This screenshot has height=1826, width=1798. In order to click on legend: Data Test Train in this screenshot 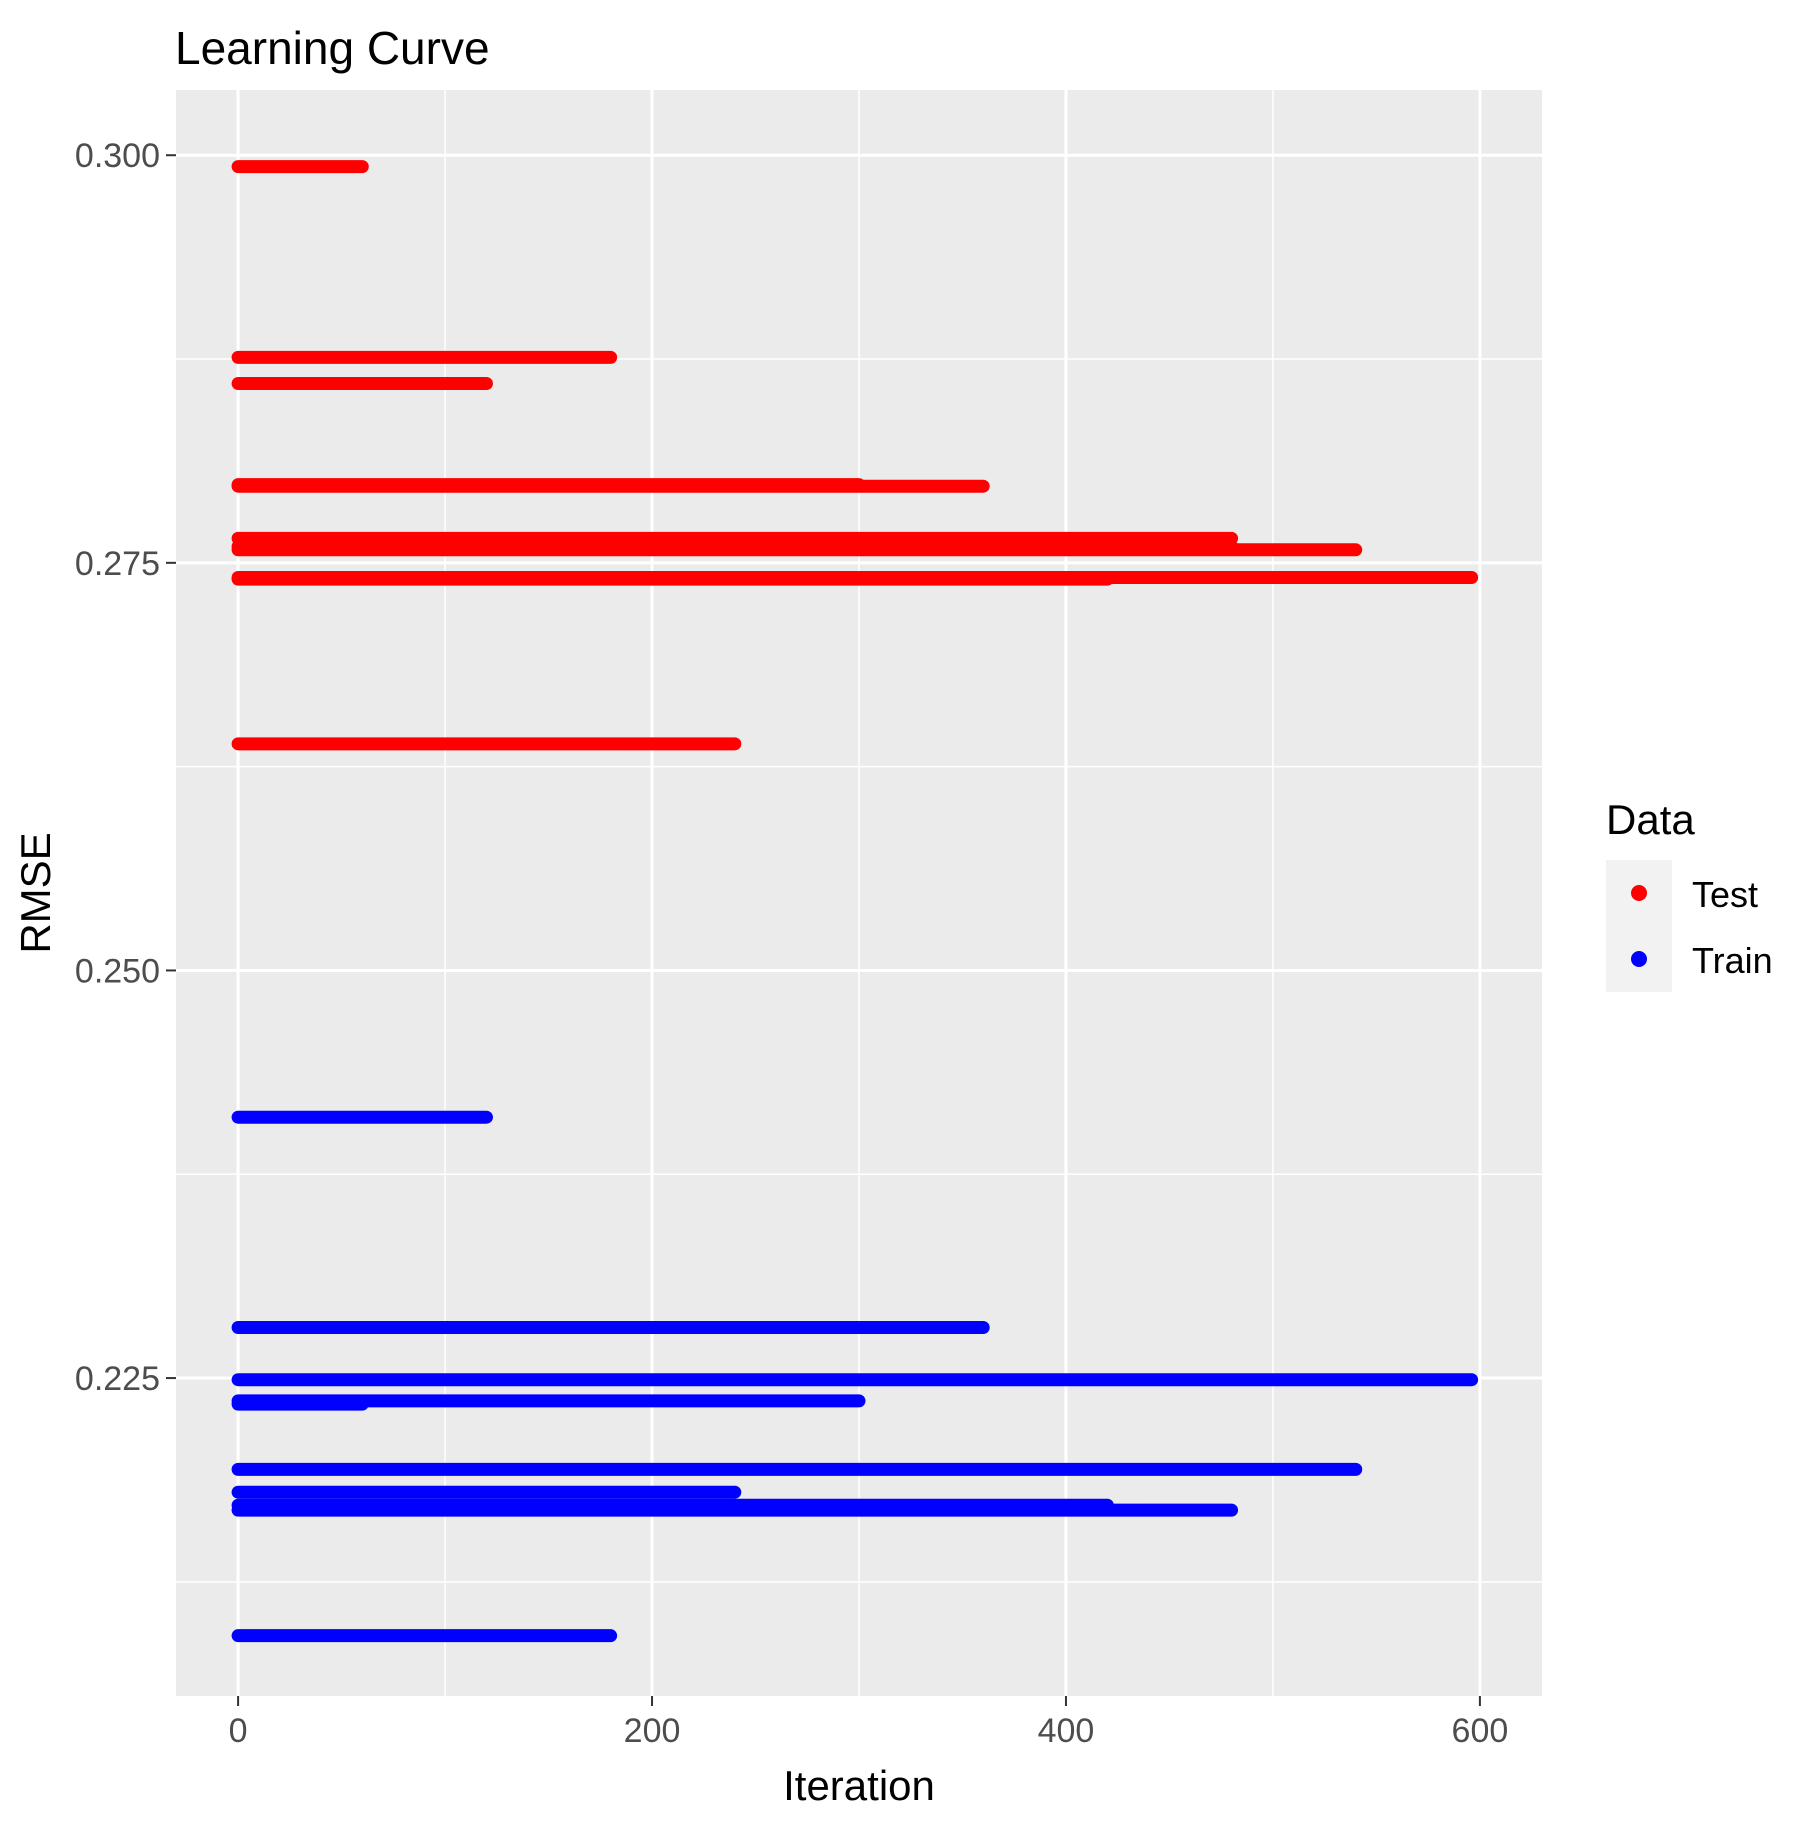, I will do `click(1689, 894)`.